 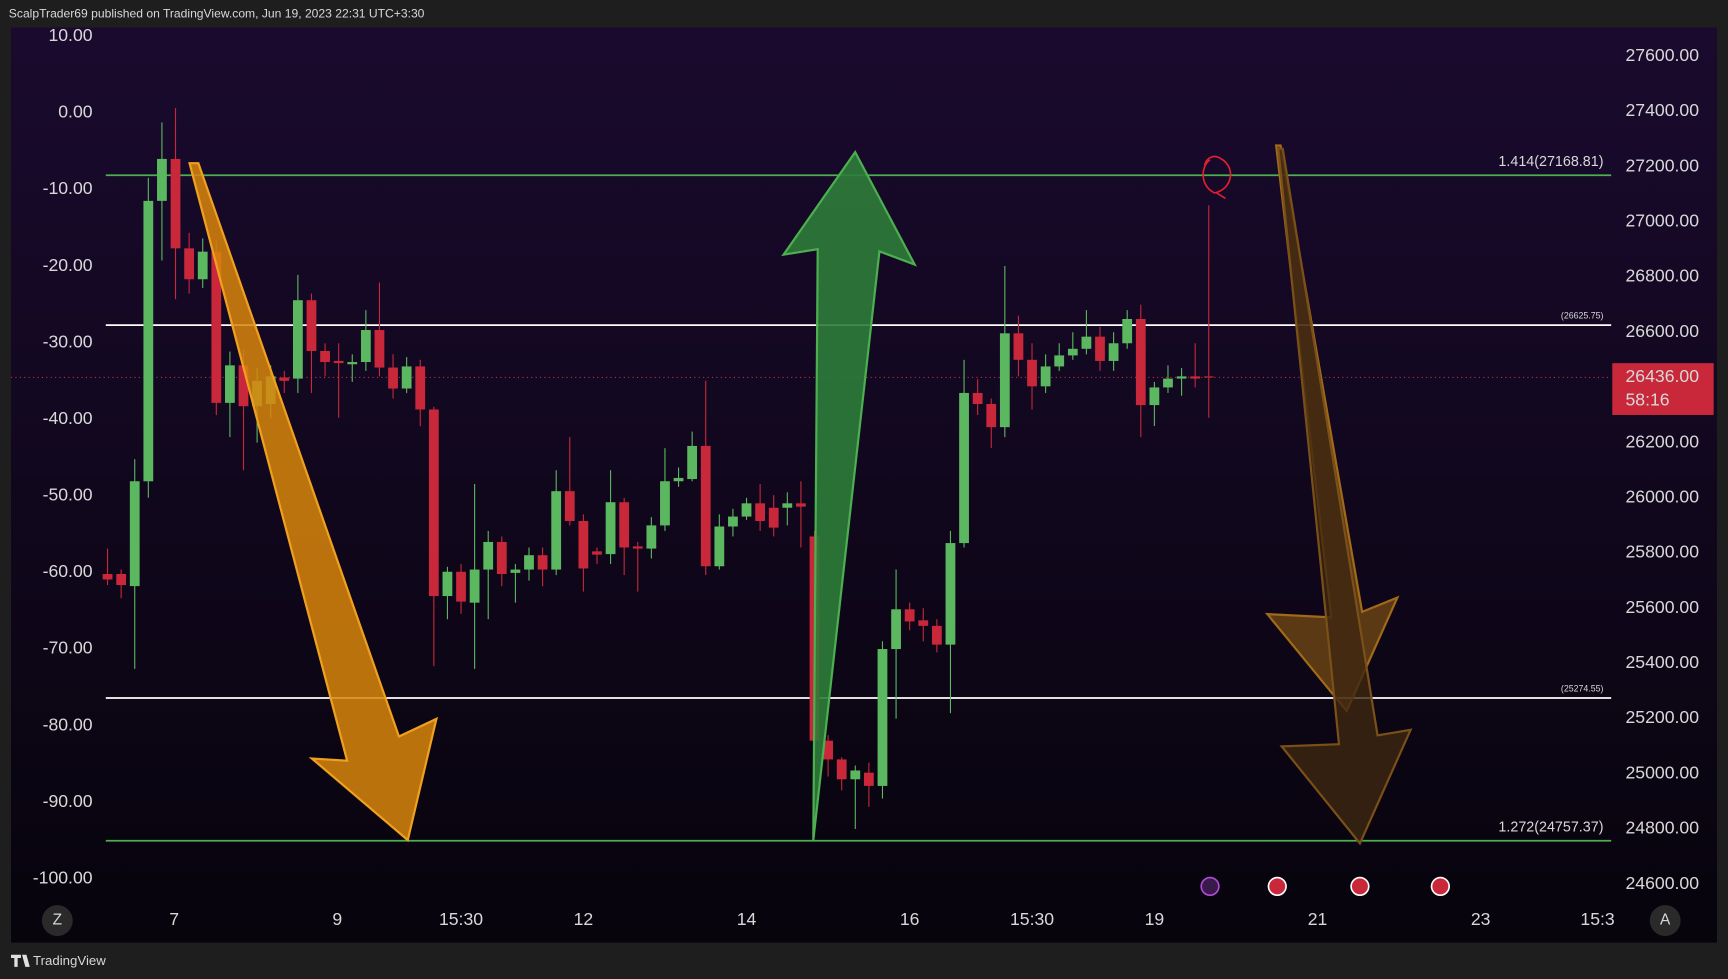 What do you see at coordinates (68, 801) in the screenshot?
I see `y2-tick-label: -90.00` at bounding box center [68, 801].